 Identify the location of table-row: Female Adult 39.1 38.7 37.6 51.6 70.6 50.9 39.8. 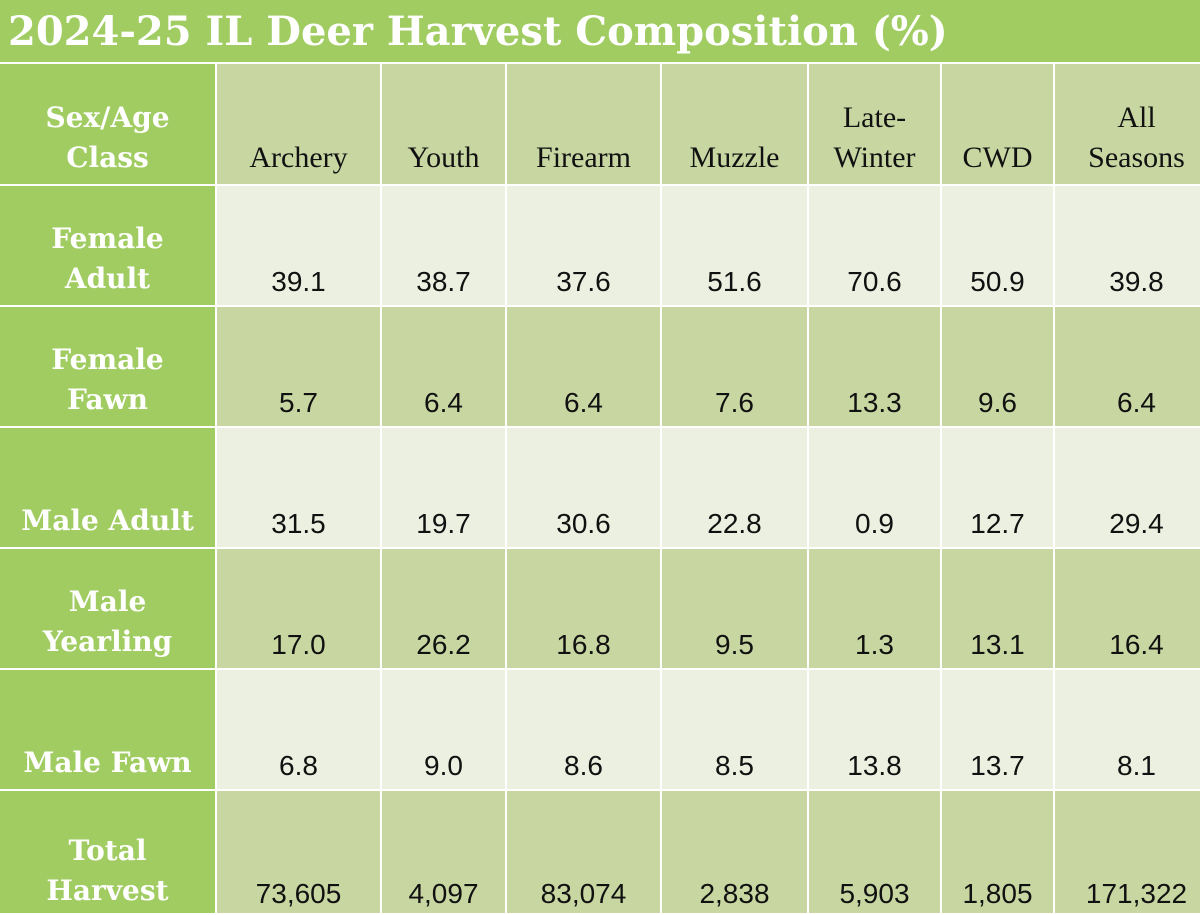
(600, 245).